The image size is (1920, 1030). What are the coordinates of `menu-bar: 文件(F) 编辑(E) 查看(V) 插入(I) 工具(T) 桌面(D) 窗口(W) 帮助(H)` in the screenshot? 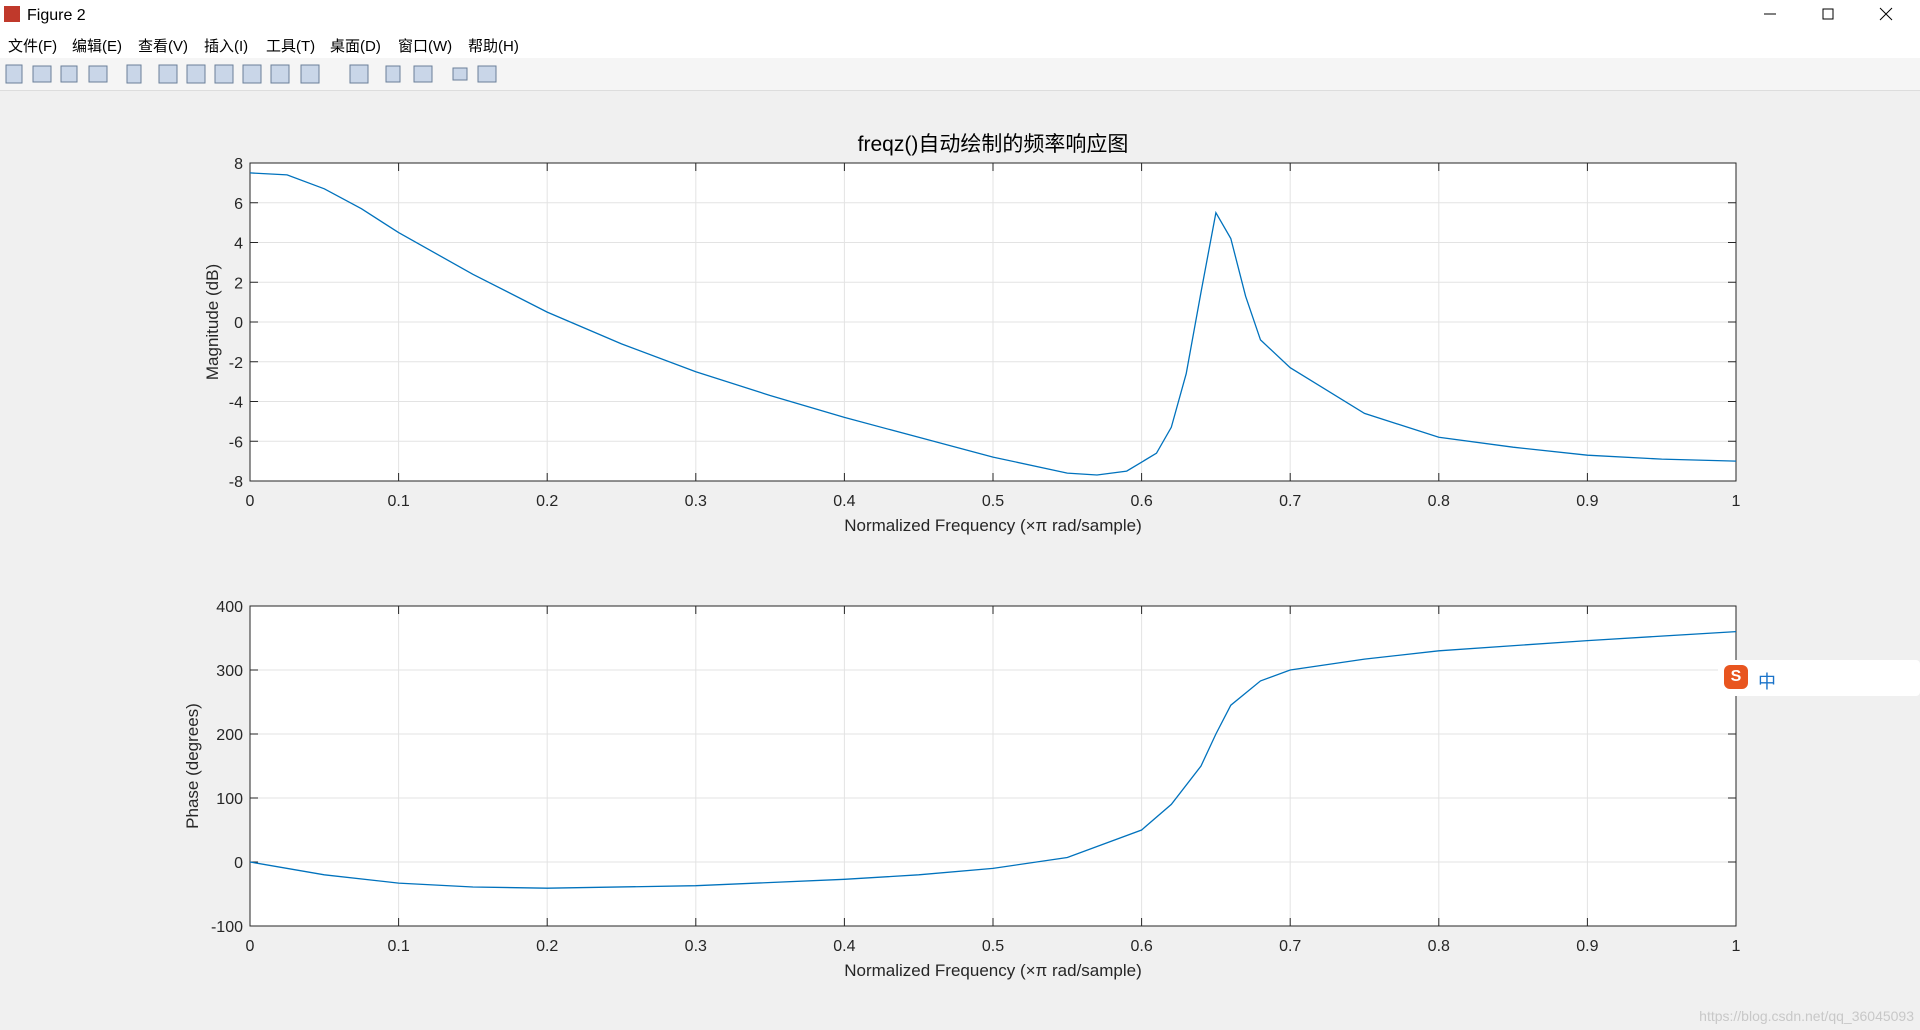 It's located at (960, 43).